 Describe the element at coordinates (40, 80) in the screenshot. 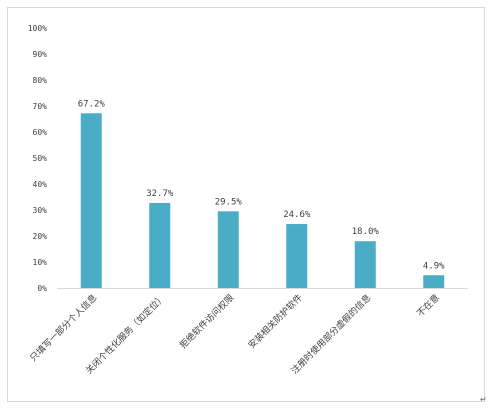

I see `y-tick-label: 80%` at that location.